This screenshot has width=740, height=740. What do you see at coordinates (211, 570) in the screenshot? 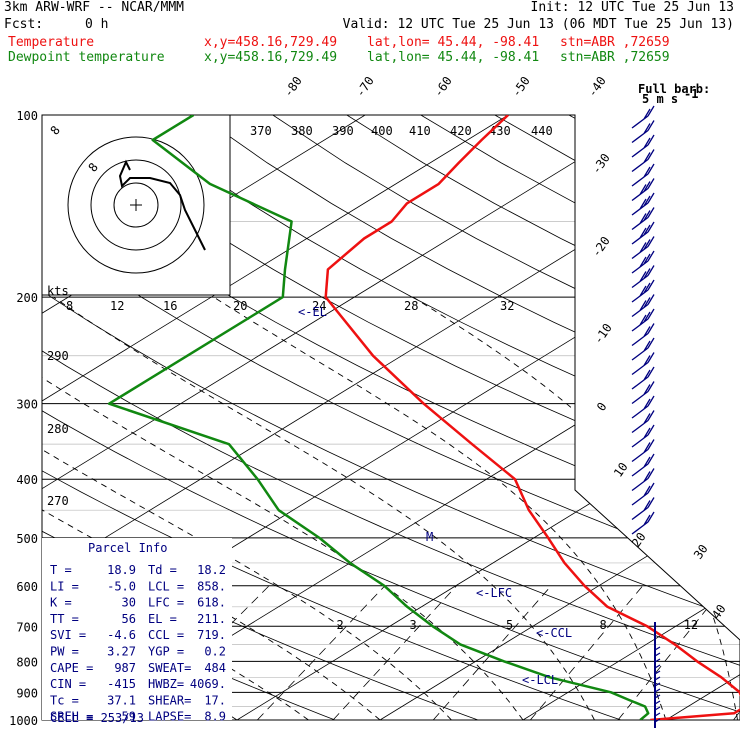
I see `parcel-param-value: 18.2` at bounding box center [211, 570].